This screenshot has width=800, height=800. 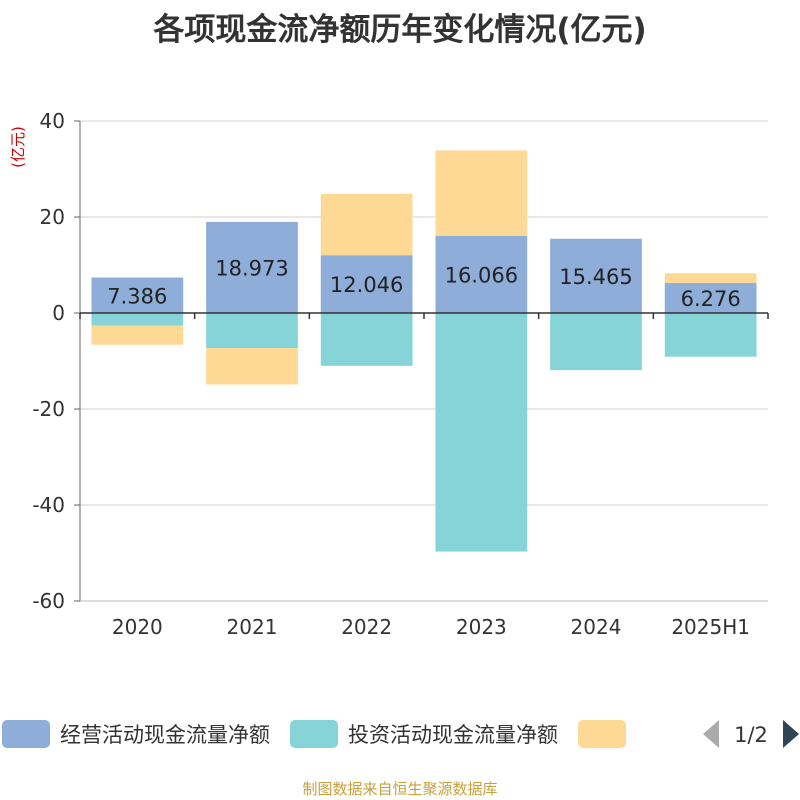 What do you see at coordinates (48, 601) in the screenshot?
I see `y-tick-label: -60` at bounding box center [48, 601].